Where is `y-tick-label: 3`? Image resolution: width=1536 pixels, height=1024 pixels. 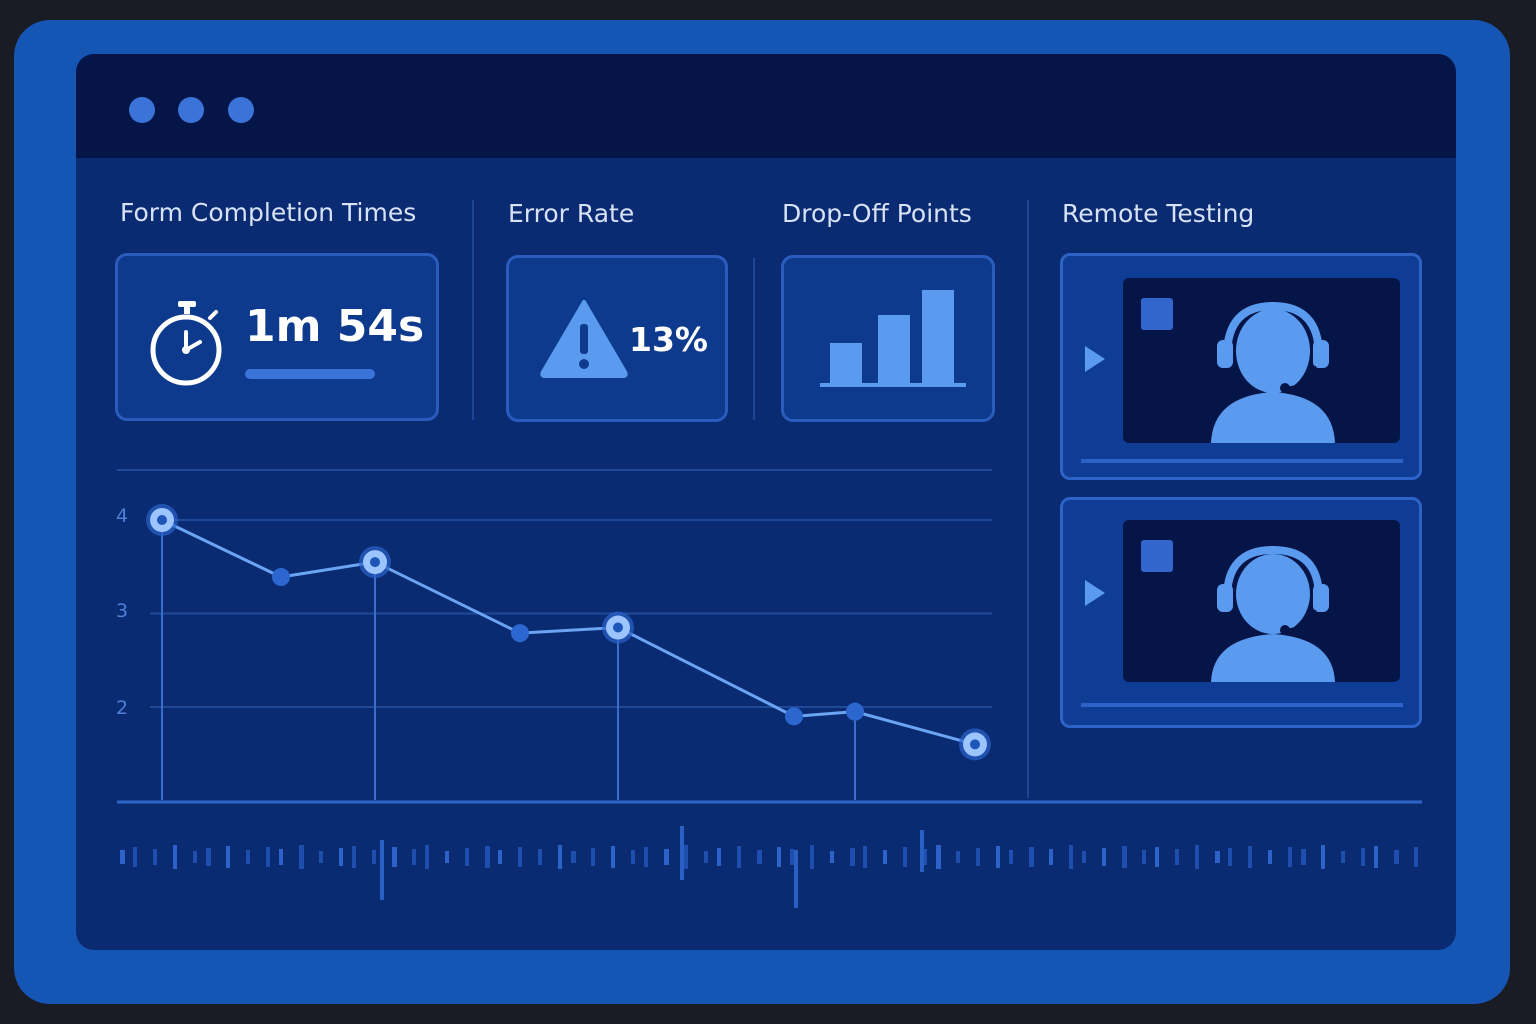
y-tick-label: 3 is located at coordinates (122, 611).